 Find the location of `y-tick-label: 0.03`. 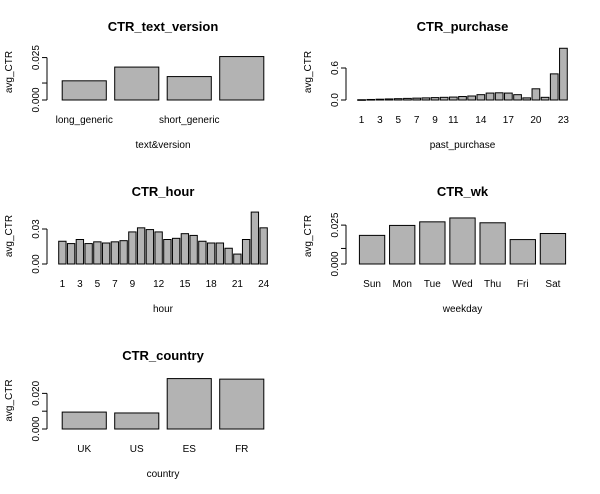

y-tick-label: 0.03 is located at coordinates (36, 229).